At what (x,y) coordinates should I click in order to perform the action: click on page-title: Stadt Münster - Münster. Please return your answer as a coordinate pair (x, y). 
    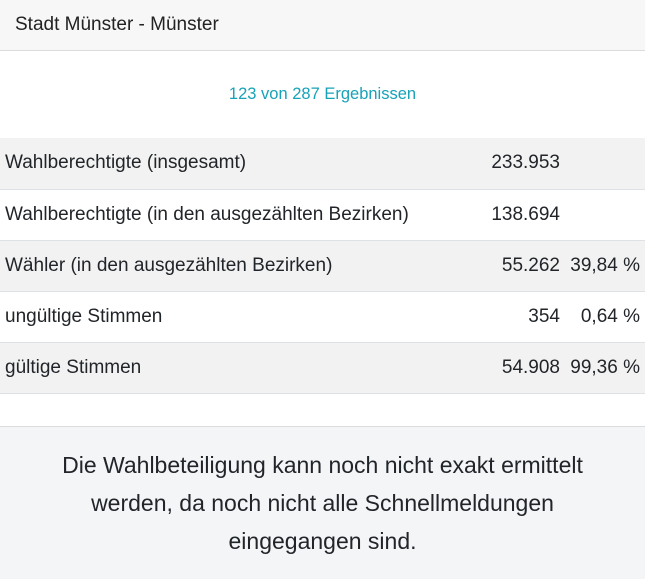
    Looking at the image, I should click on (117, 24).